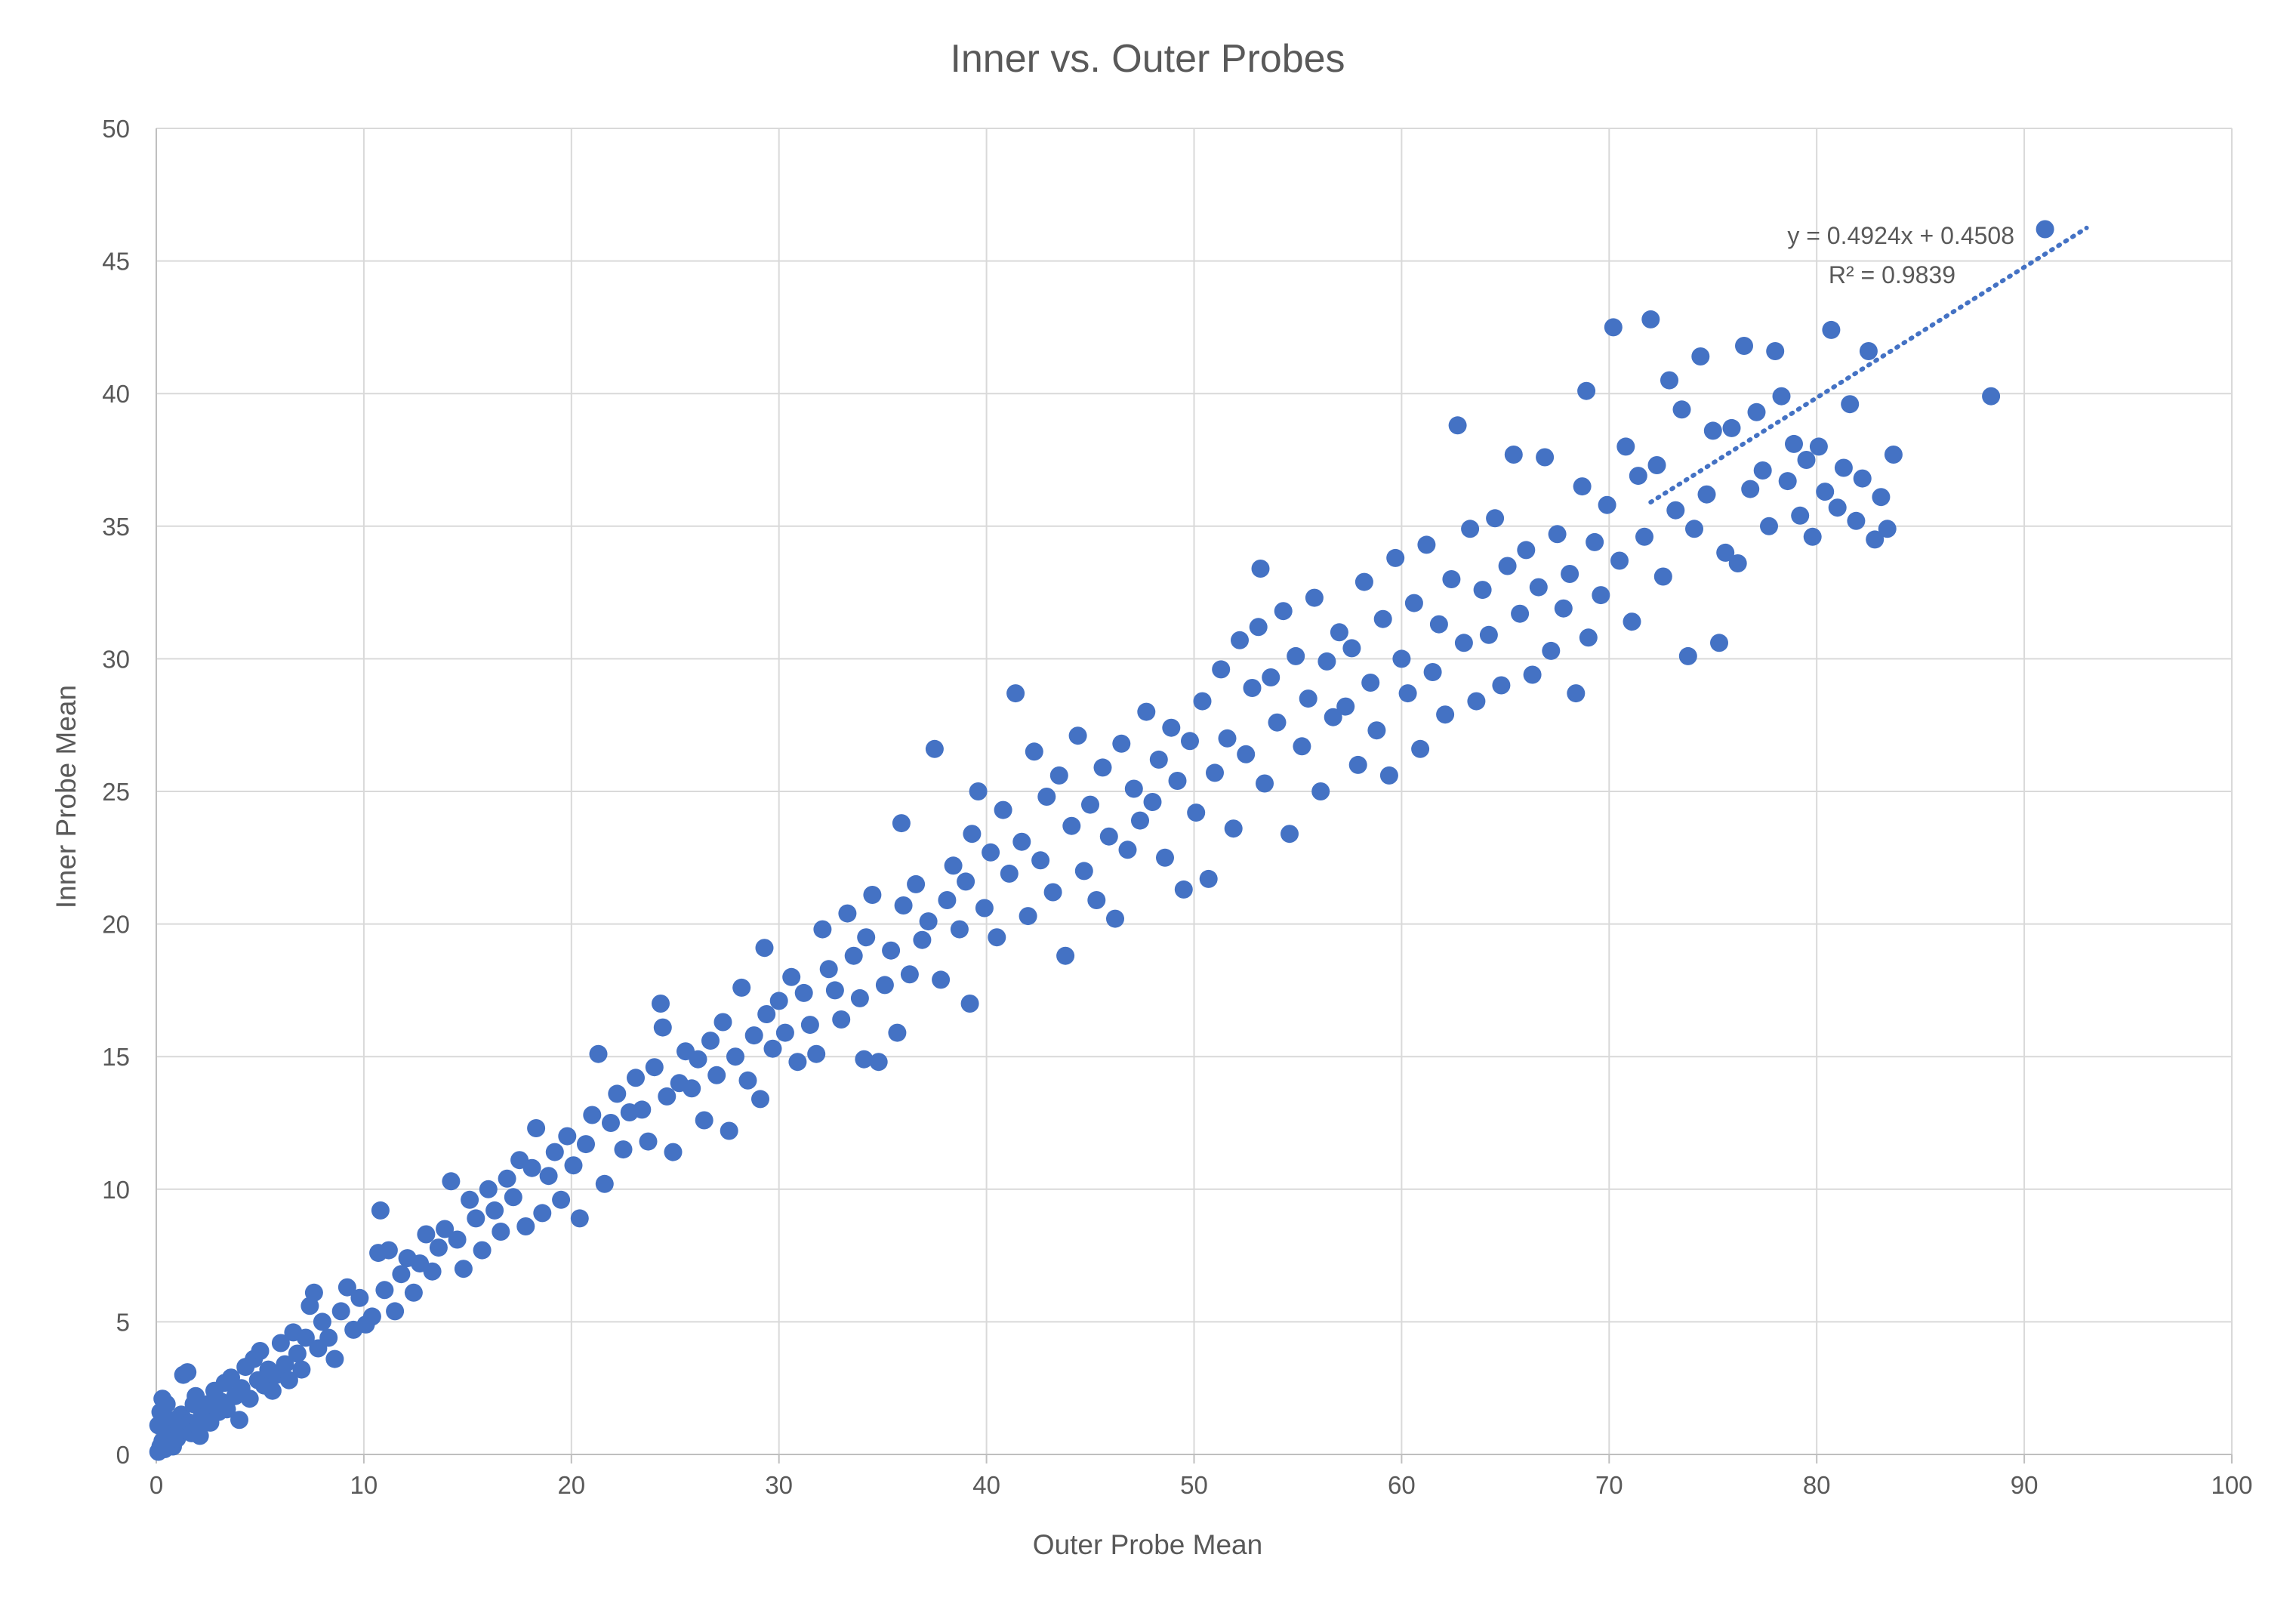  What do you see at coordinates (1901, 235) in the screenshot?
I see `trendline-equation: y = 0.4924x + 0.4508` at bounding box center [1901, 235].